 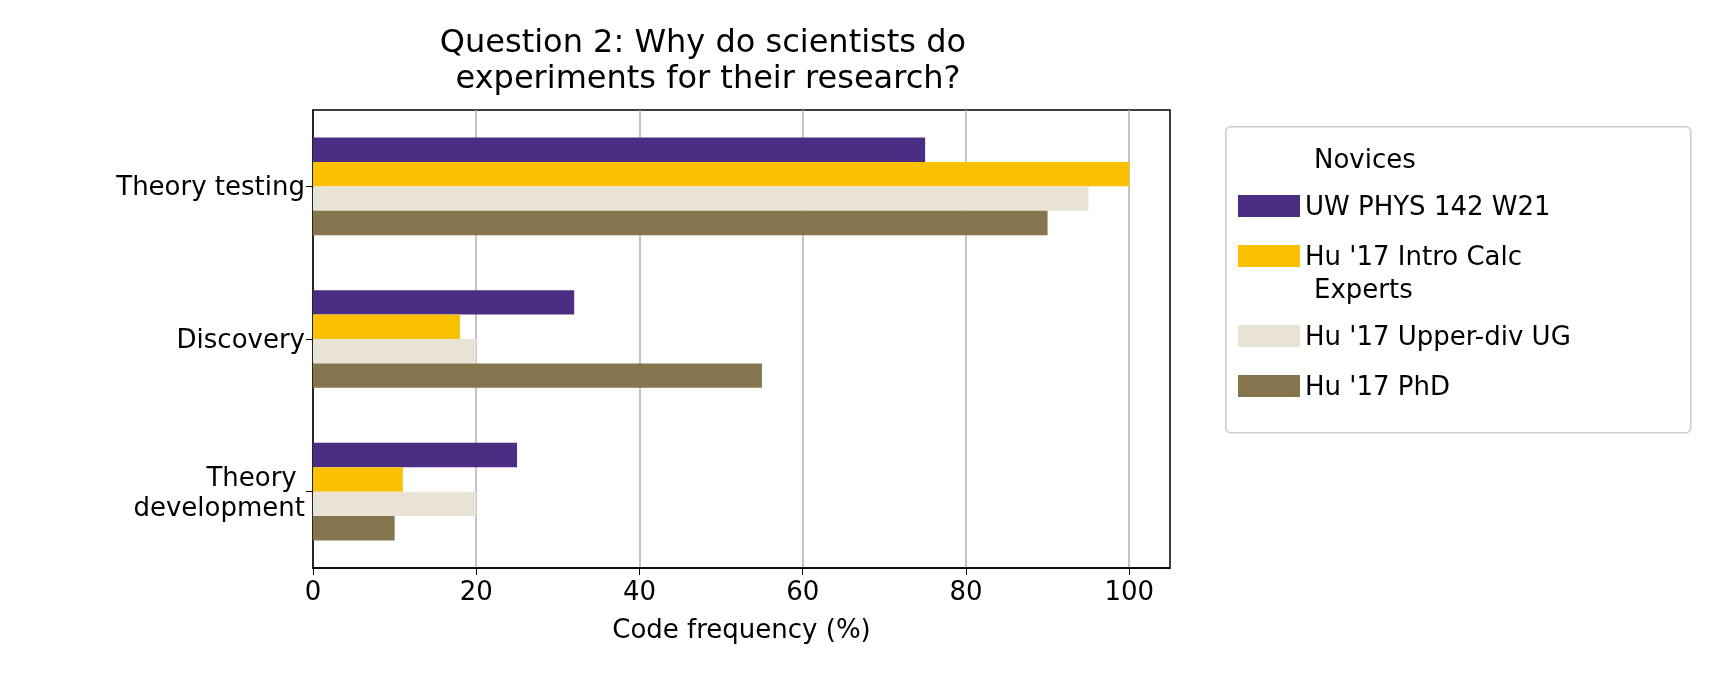 What do you see at coordinates (476, 591) in the screenshot?
I see `x-tick-label: 20` at bounding box center [476, 591].